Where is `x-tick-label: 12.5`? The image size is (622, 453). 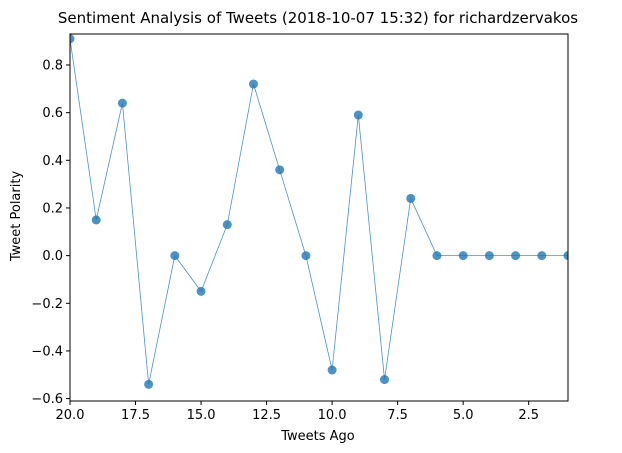
x-tick-label: 12.5 is located at coordinates (266, 415).